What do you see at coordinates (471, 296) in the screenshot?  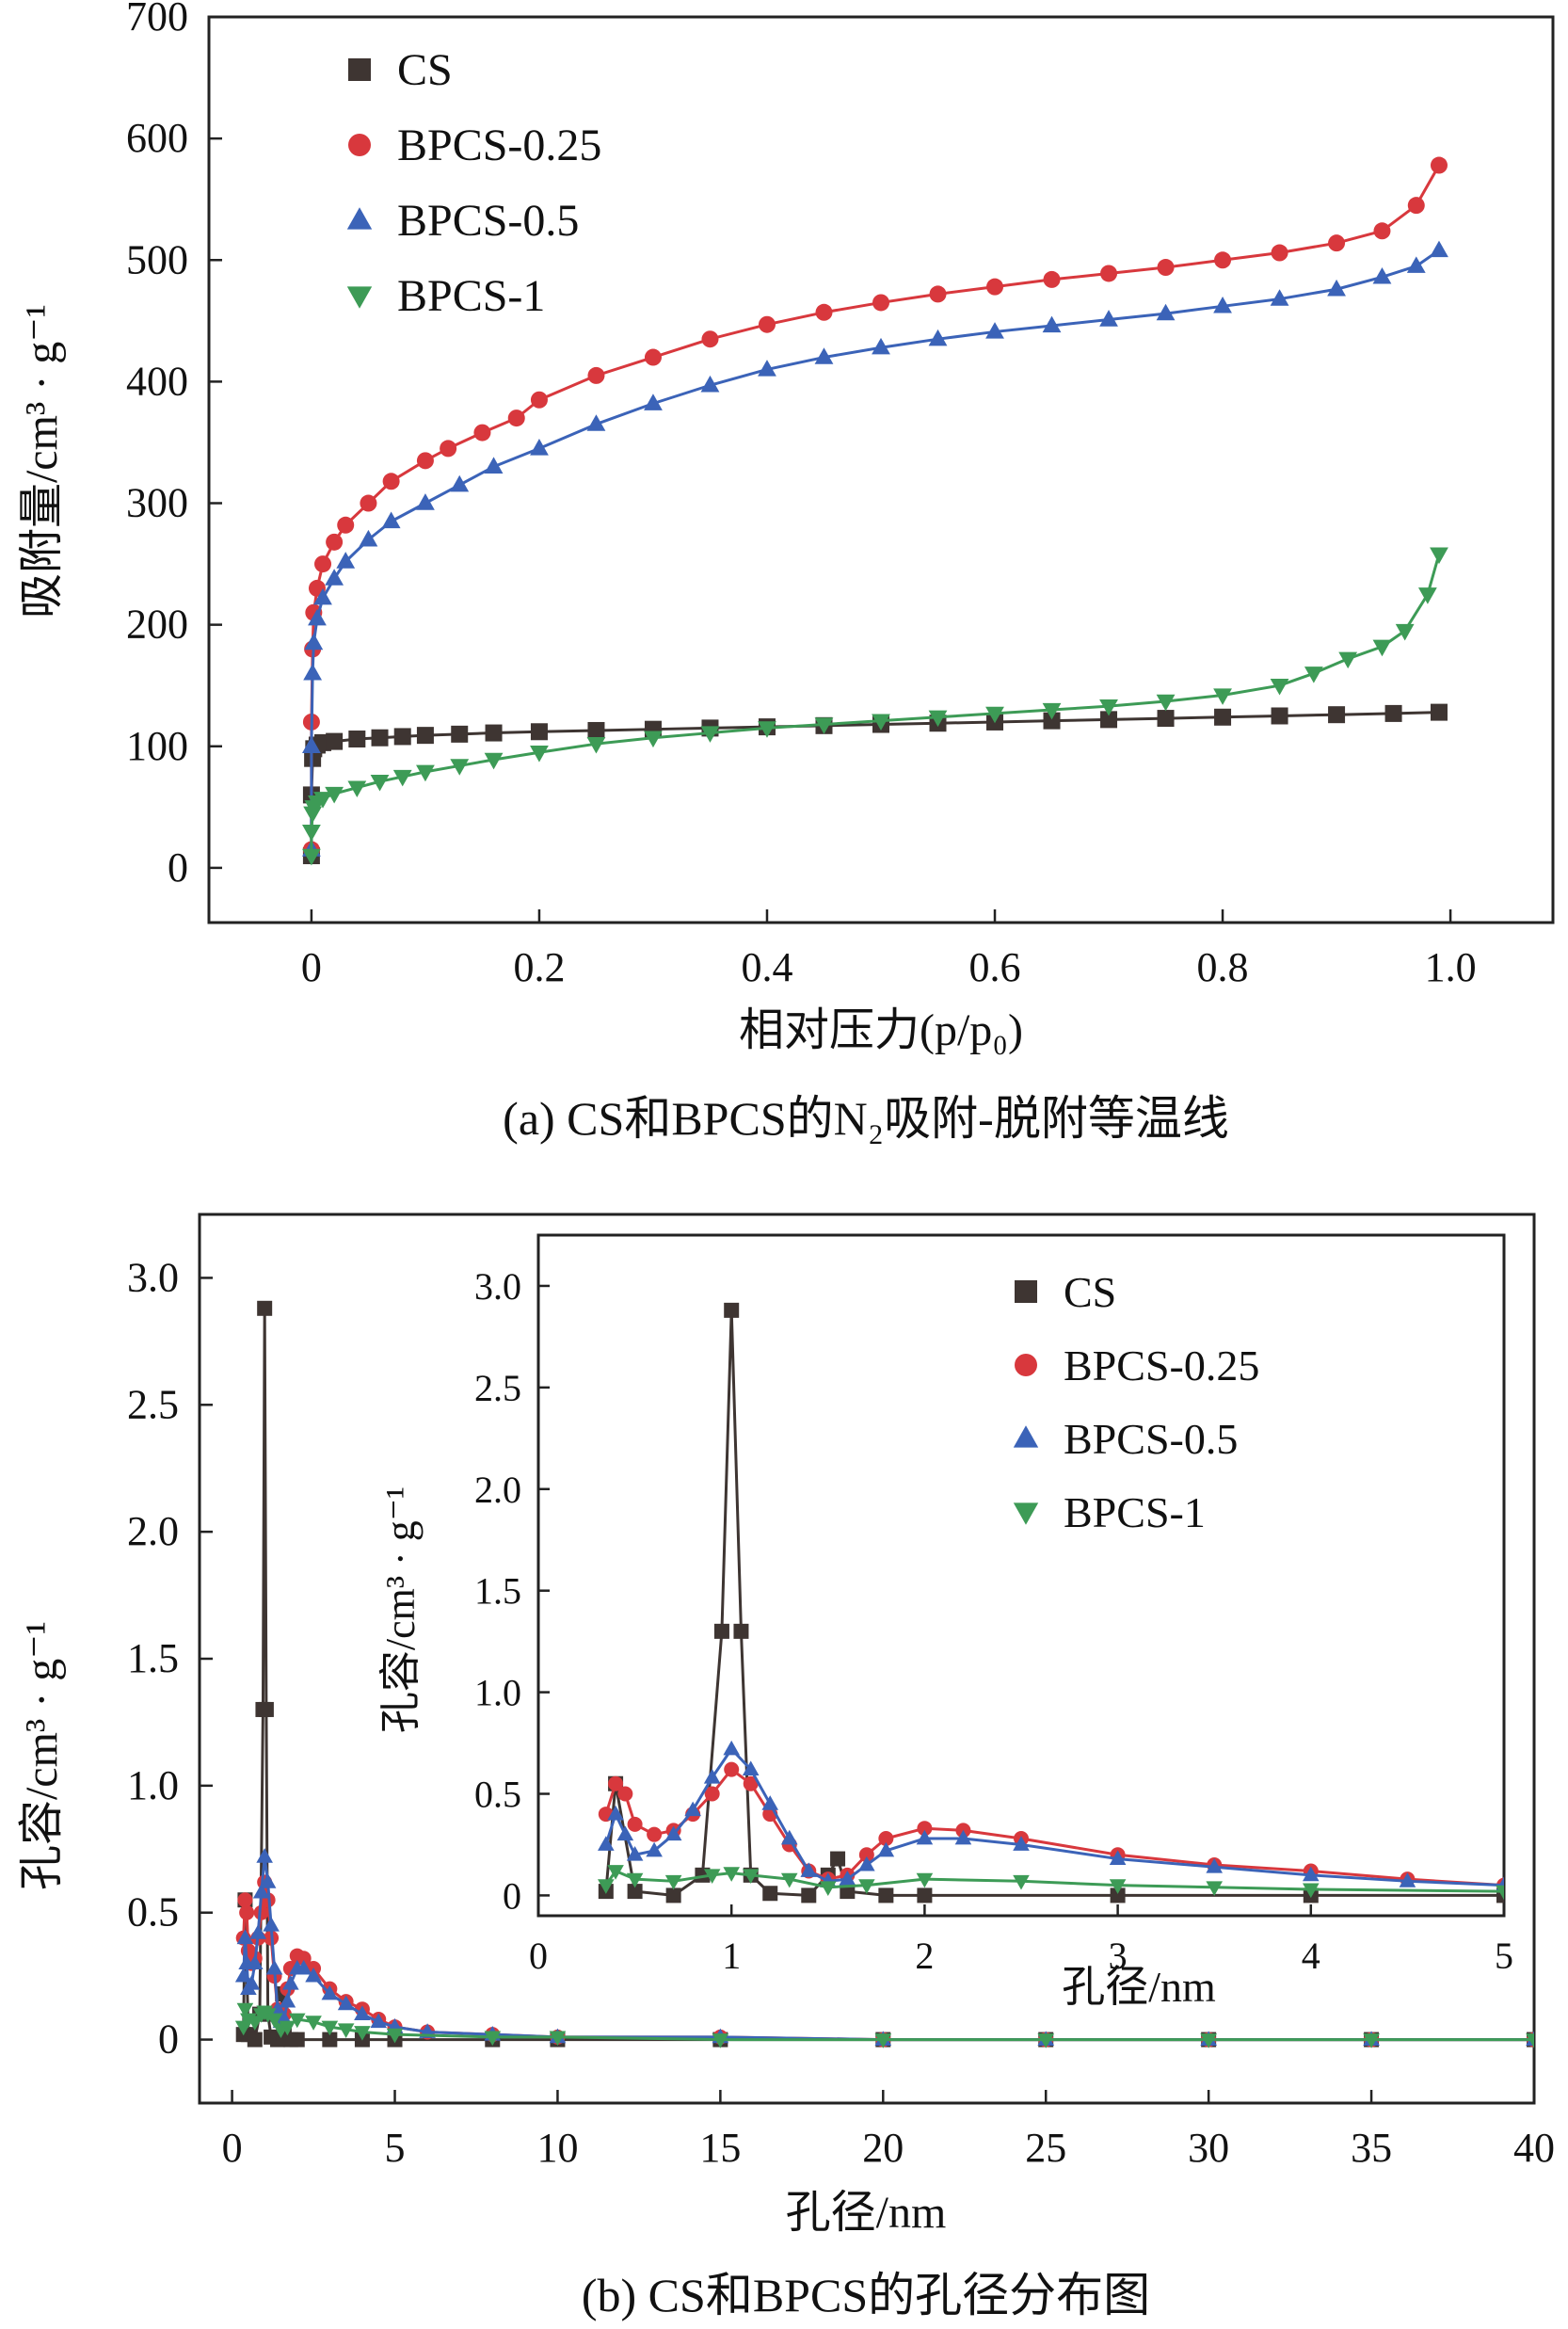 I see `isotherm-legend-label-bpcs-1: BPCS-1` at bounding box center [471, 296].